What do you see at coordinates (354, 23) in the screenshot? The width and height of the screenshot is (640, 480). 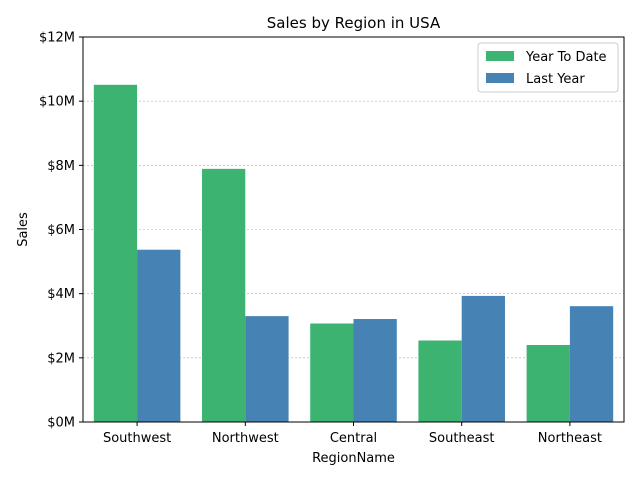 I see `chart-title: Sales by Region in USA` at bounding box center [354, 23].